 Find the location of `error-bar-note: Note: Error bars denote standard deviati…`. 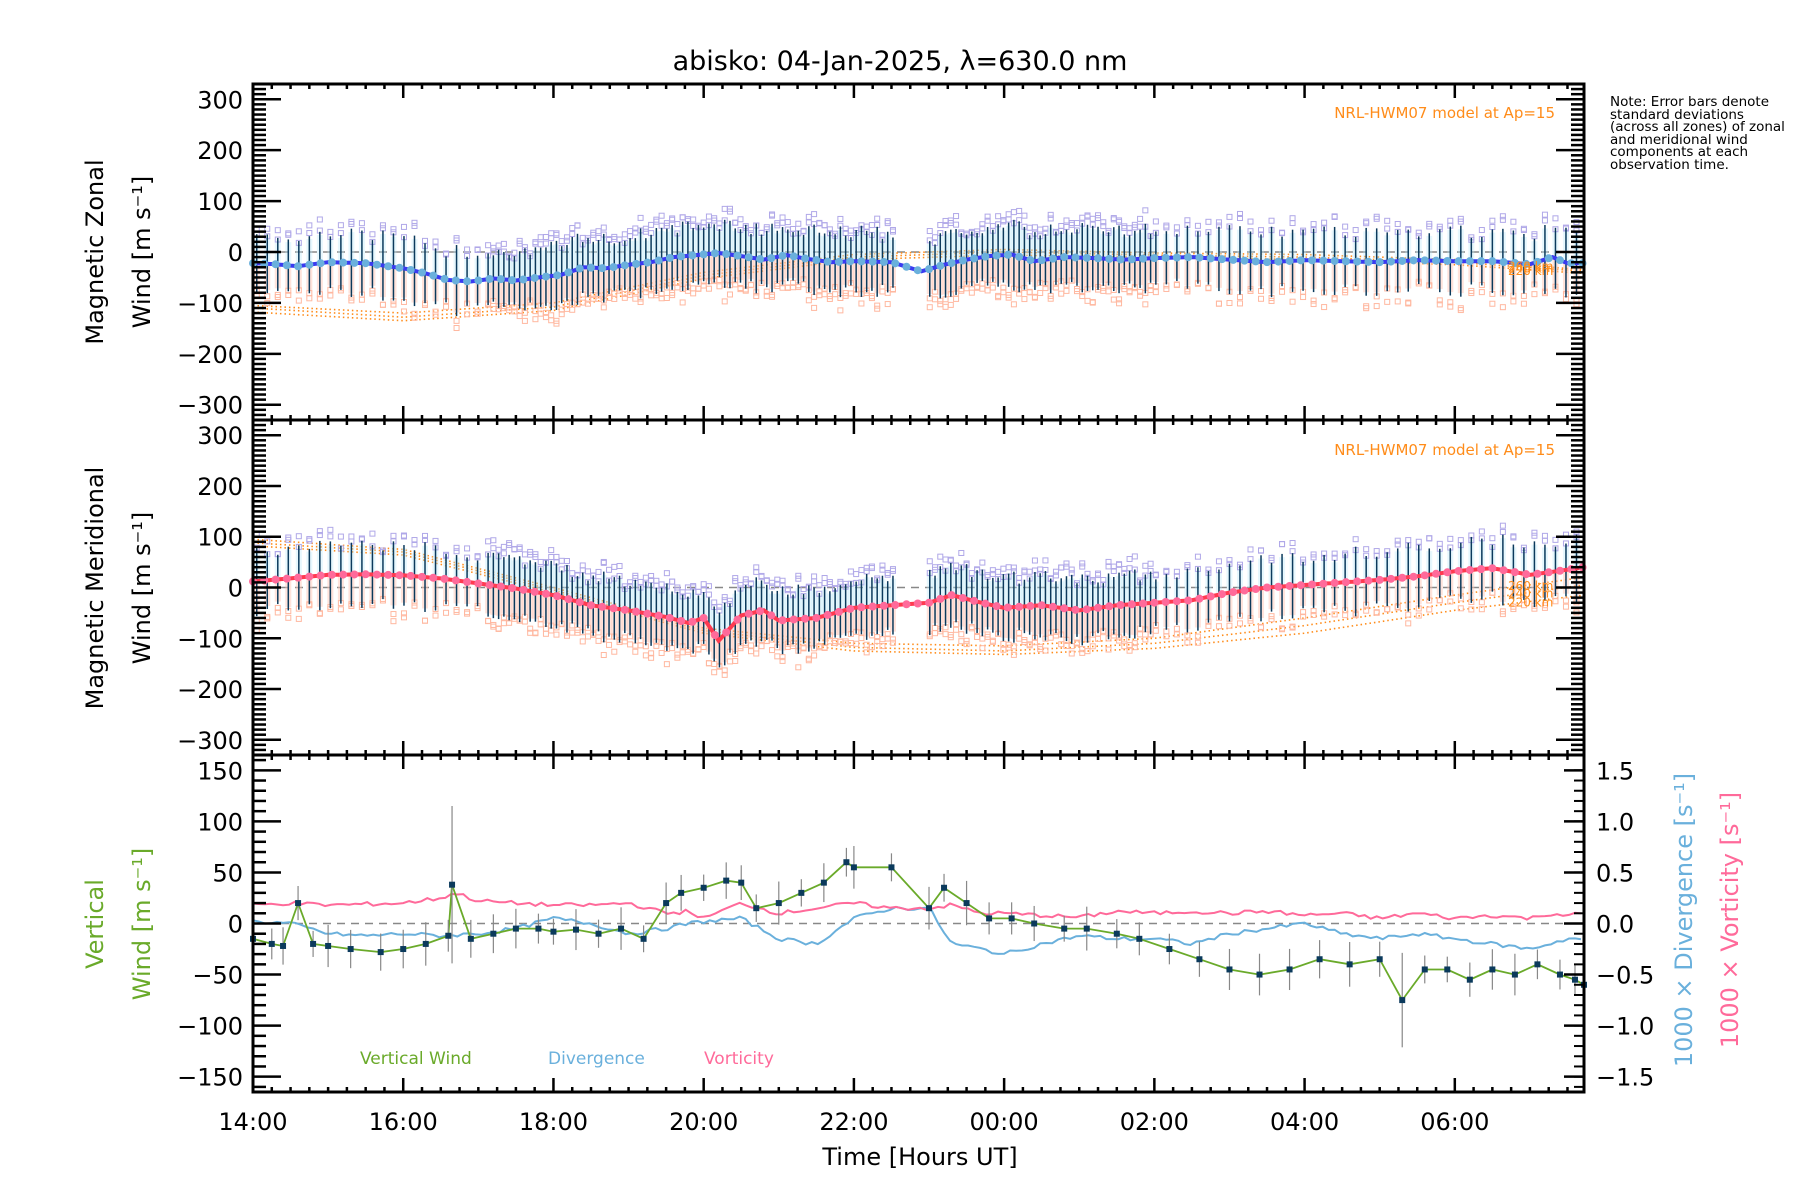

error-bar-note: Note: Error bars denote standard deviati… is located at coordinates (1697, 133).